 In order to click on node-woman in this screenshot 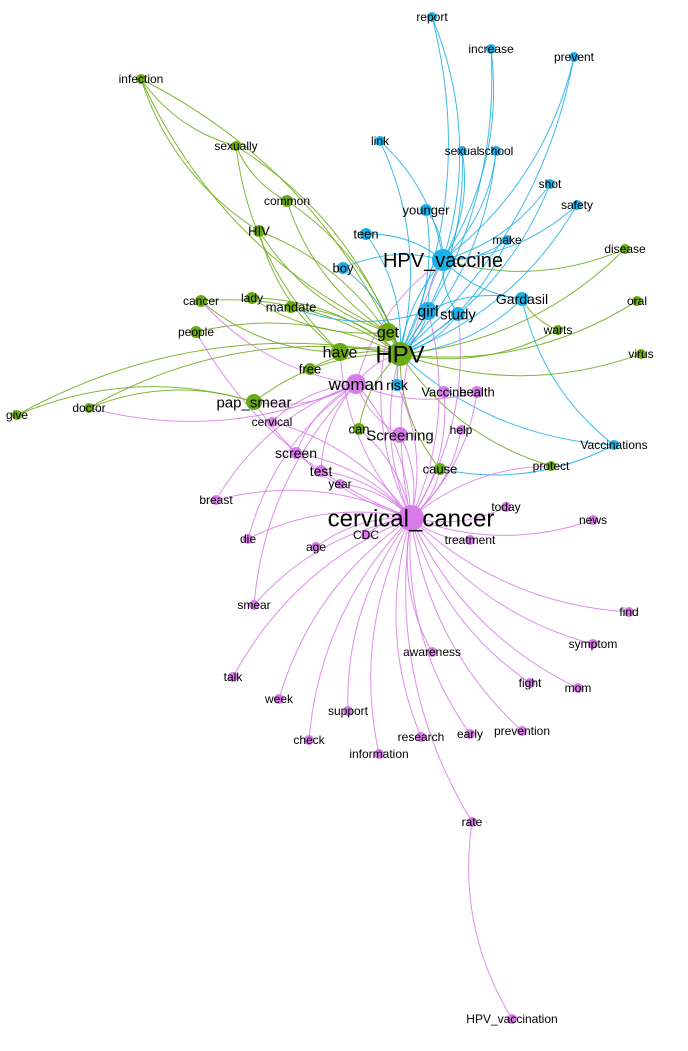, I will do `click(356, 384)`.